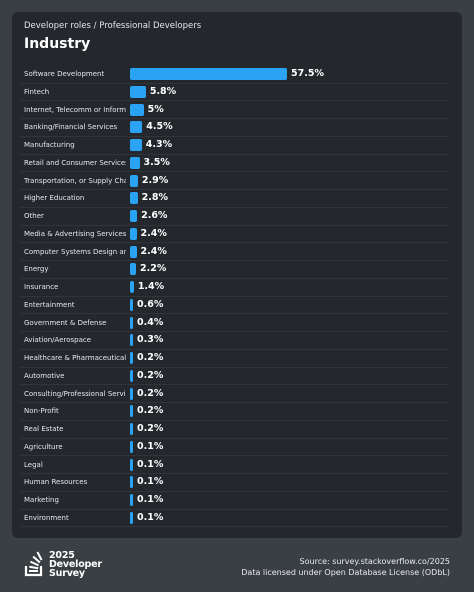 Image resolution: width=474 pixels, height=592 pixels. What do you see at coordinates (46, 517) in the screenshot?
I see `category-label: Environment` at bounding box center [46, 517].